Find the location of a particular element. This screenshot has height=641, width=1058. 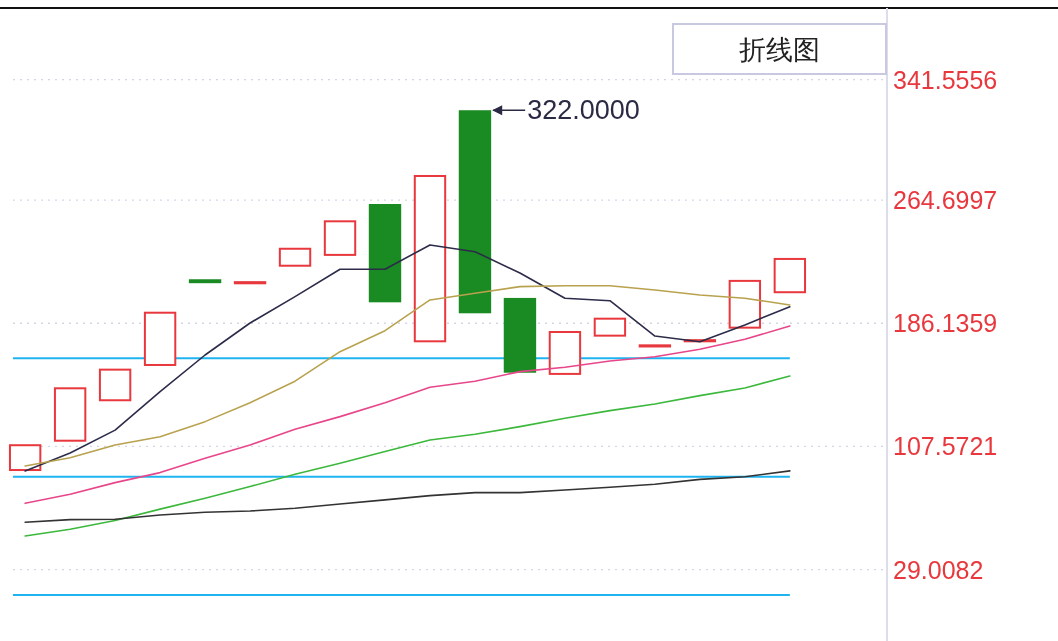

y-tick-label: 186.1359 is located at coordinates (945, 323).